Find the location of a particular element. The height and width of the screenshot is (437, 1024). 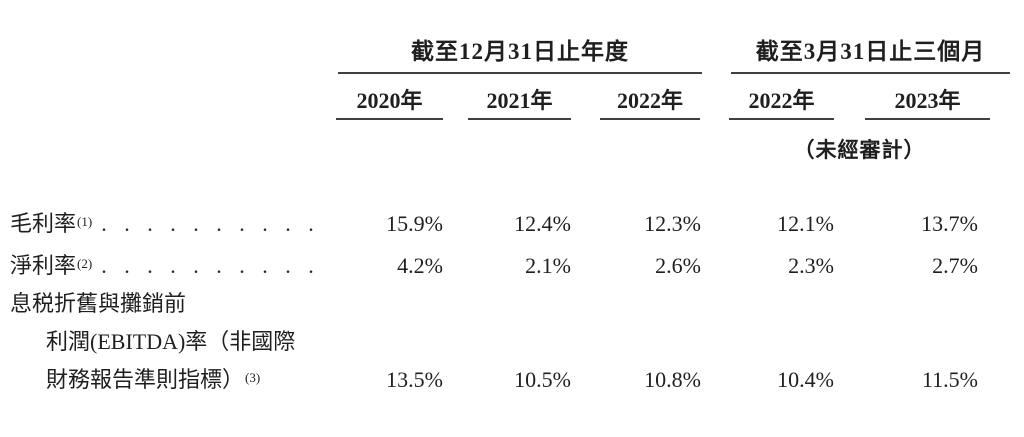

value-cell: 2.3% is located at coordinates (811, 265).